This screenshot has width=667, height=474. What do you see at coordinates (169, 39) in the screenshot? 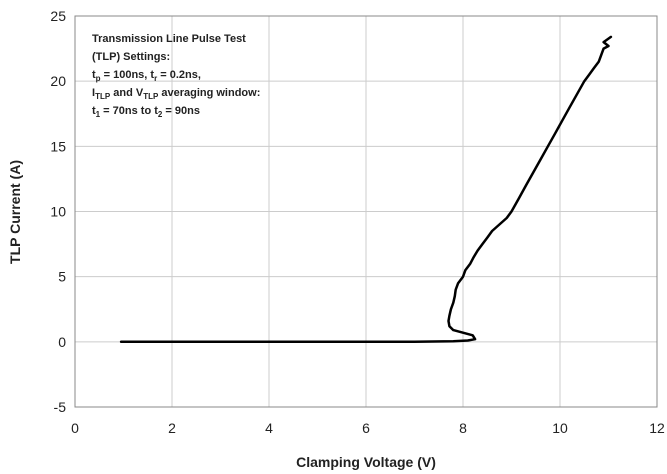
I see `annotation-line-1: Transmission Line Pulse Test` at bounding box center [169, 39].